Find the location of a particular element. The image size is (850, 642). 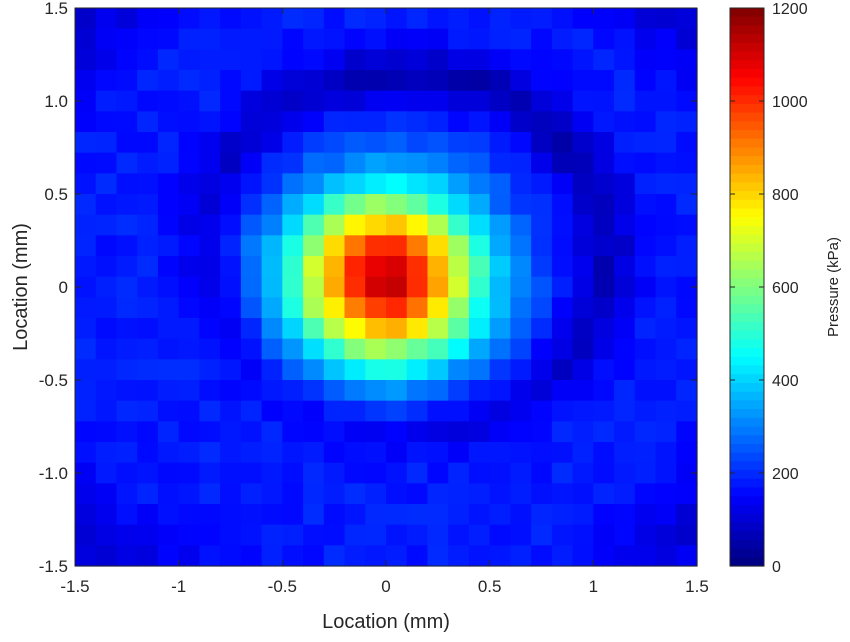

colorbar-tick-label: 400 is located at coordinates (785, 381).